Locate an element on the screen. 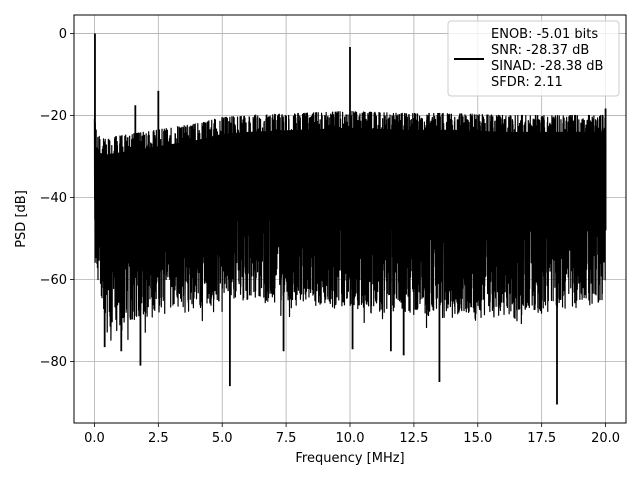 Image resolution: width=640 pixels, height=480 pixels. y-tick-label: −20 is located at coordinates (53, 116).